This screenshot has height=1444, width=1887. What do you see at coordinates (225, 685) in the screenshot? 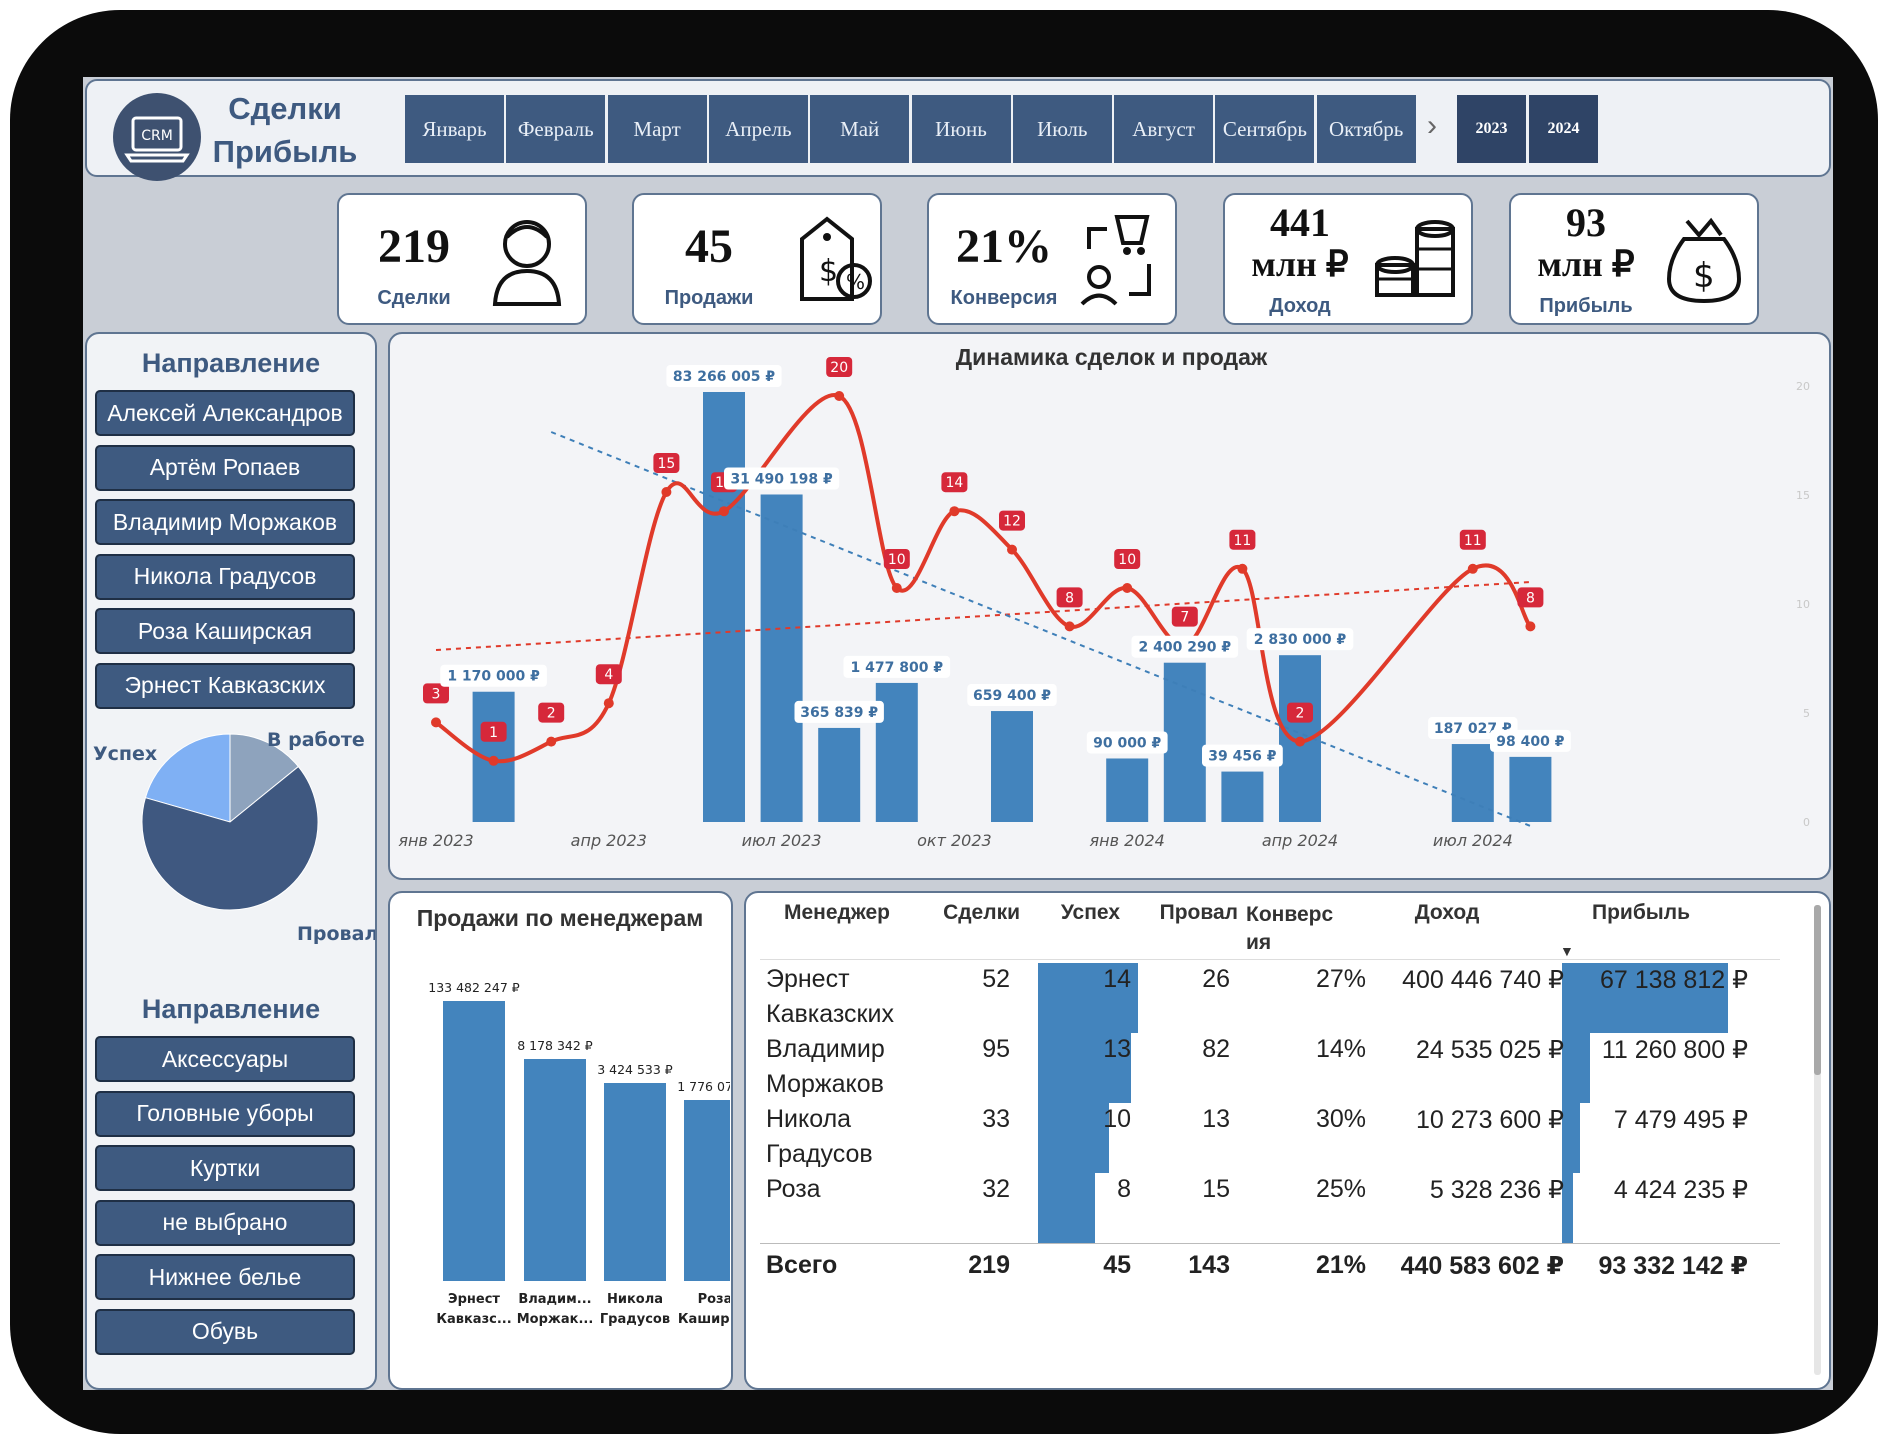
I see `manager-button-6: Эрнест Кавказских` at bounding box center [225, 685].